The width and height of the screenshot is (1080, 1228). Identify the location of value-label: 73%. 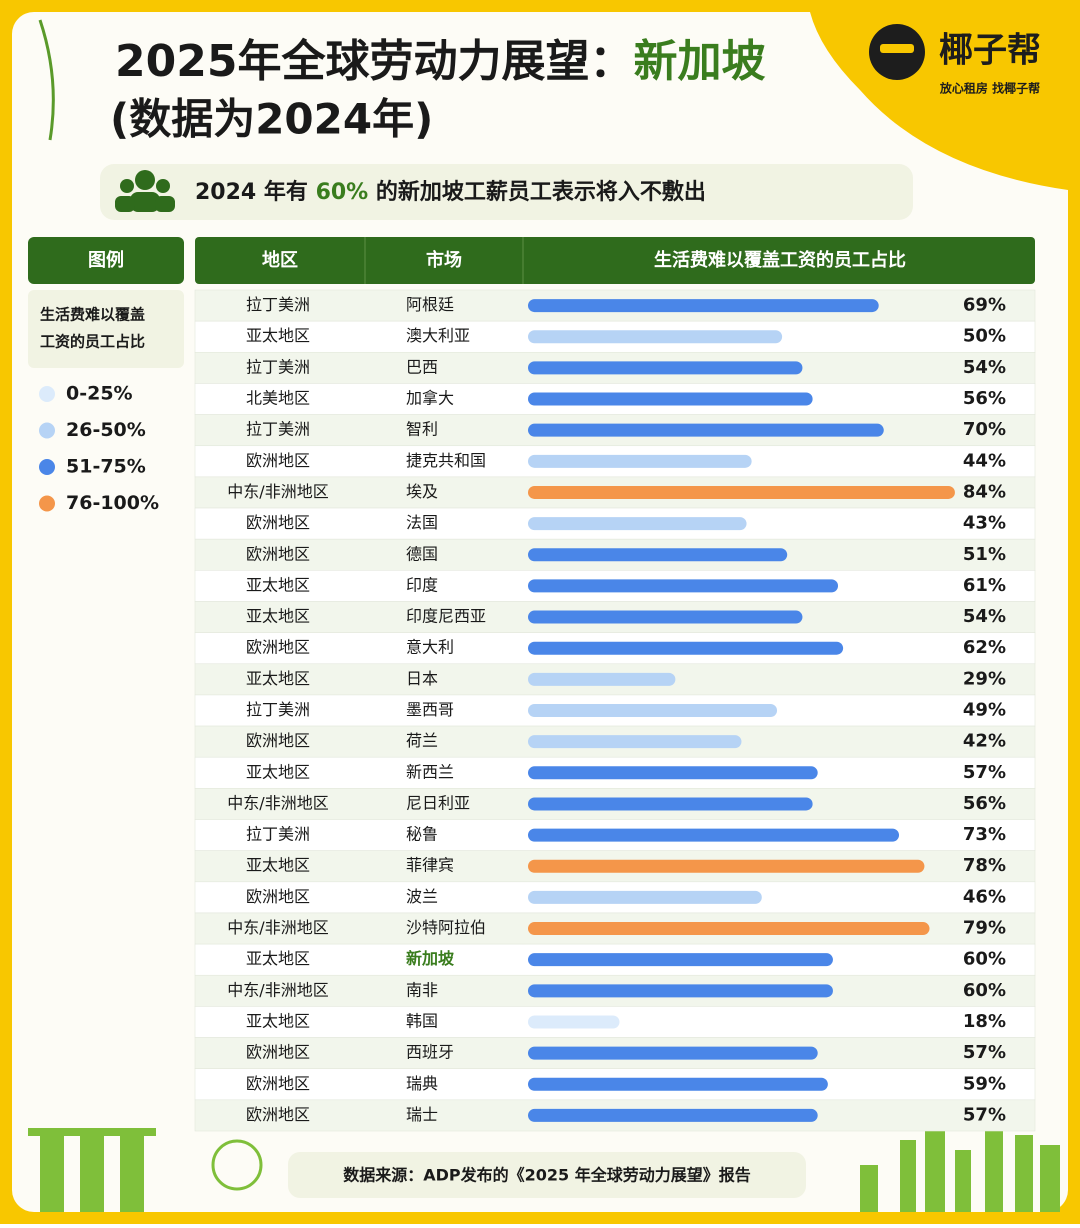
(984, 834).